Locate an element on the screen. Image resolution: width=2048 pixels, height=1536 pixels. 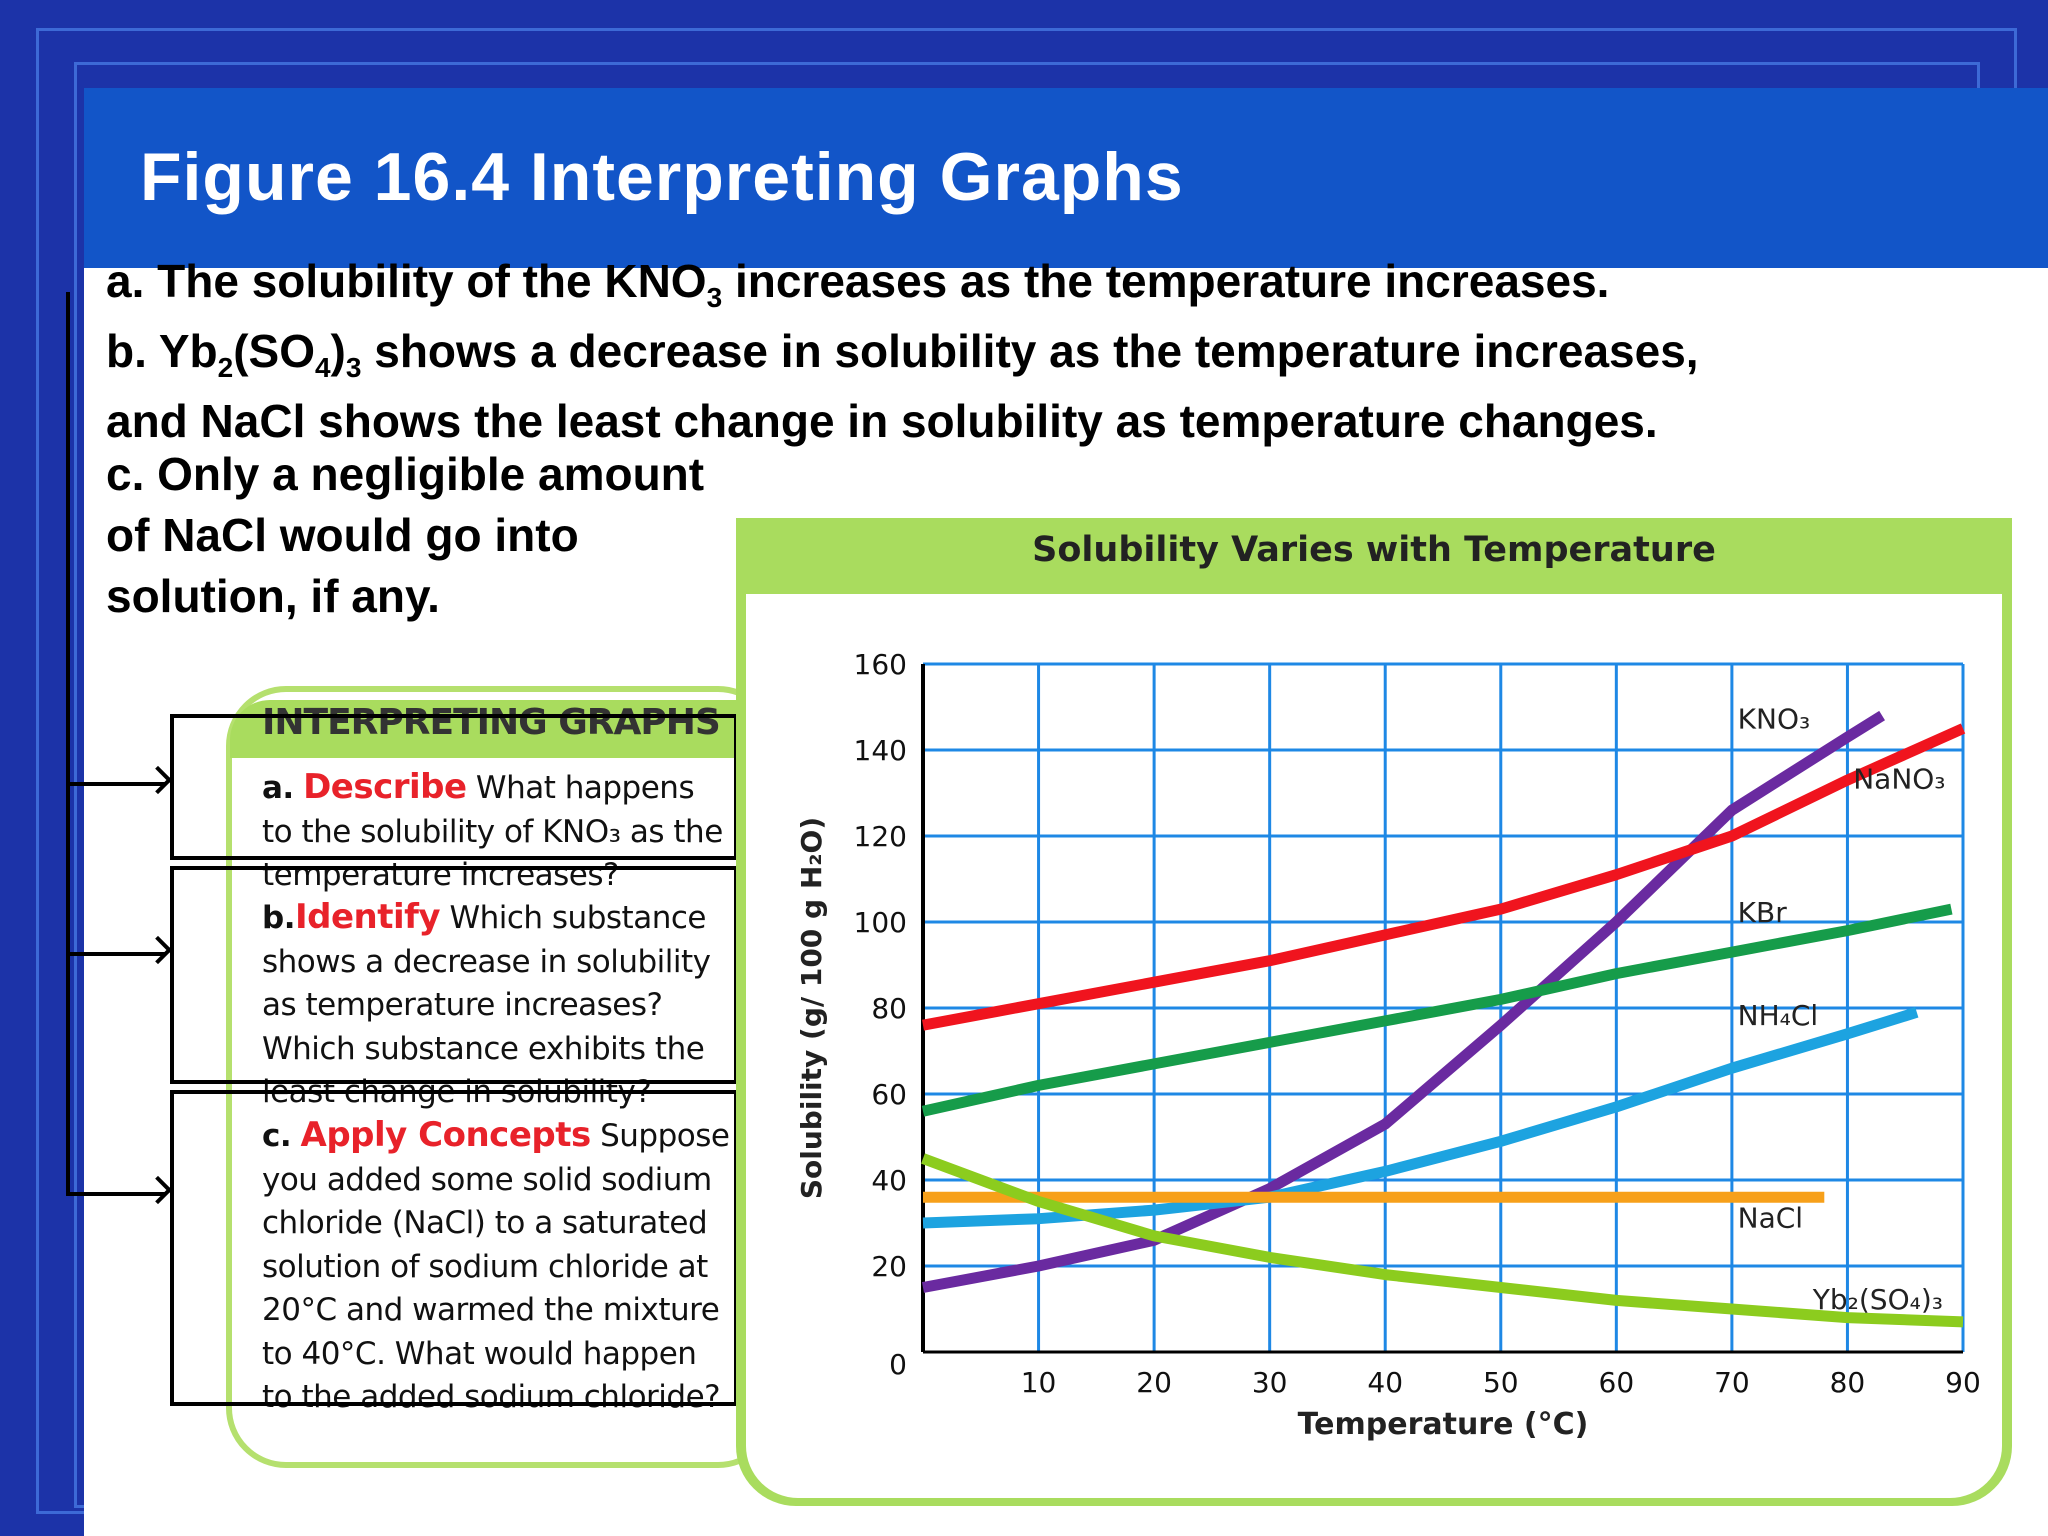
highlight-box-a is located at coordinates (454, 787).